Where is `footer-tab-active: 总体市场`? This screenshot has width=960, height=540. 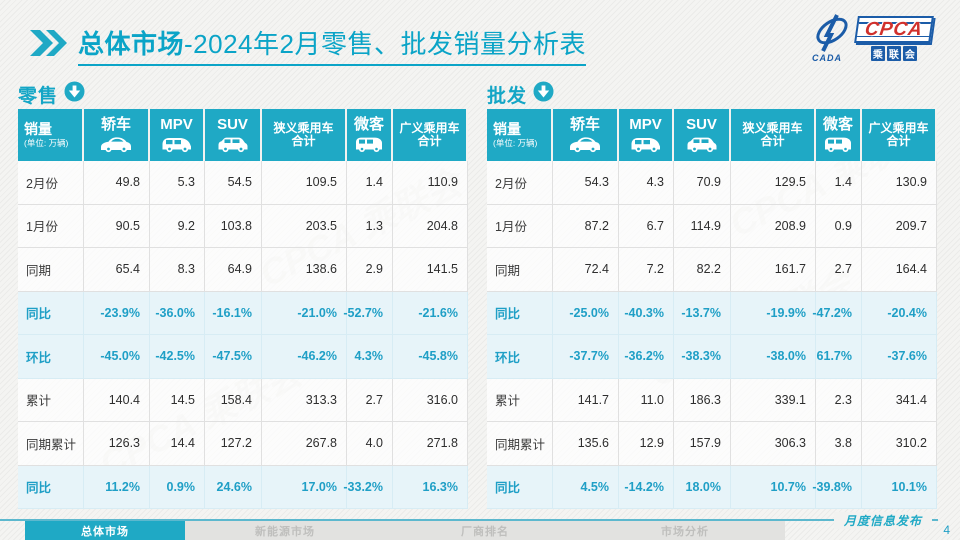
footer-tab-active: 总体市场 is located at coordinates (105, 530).